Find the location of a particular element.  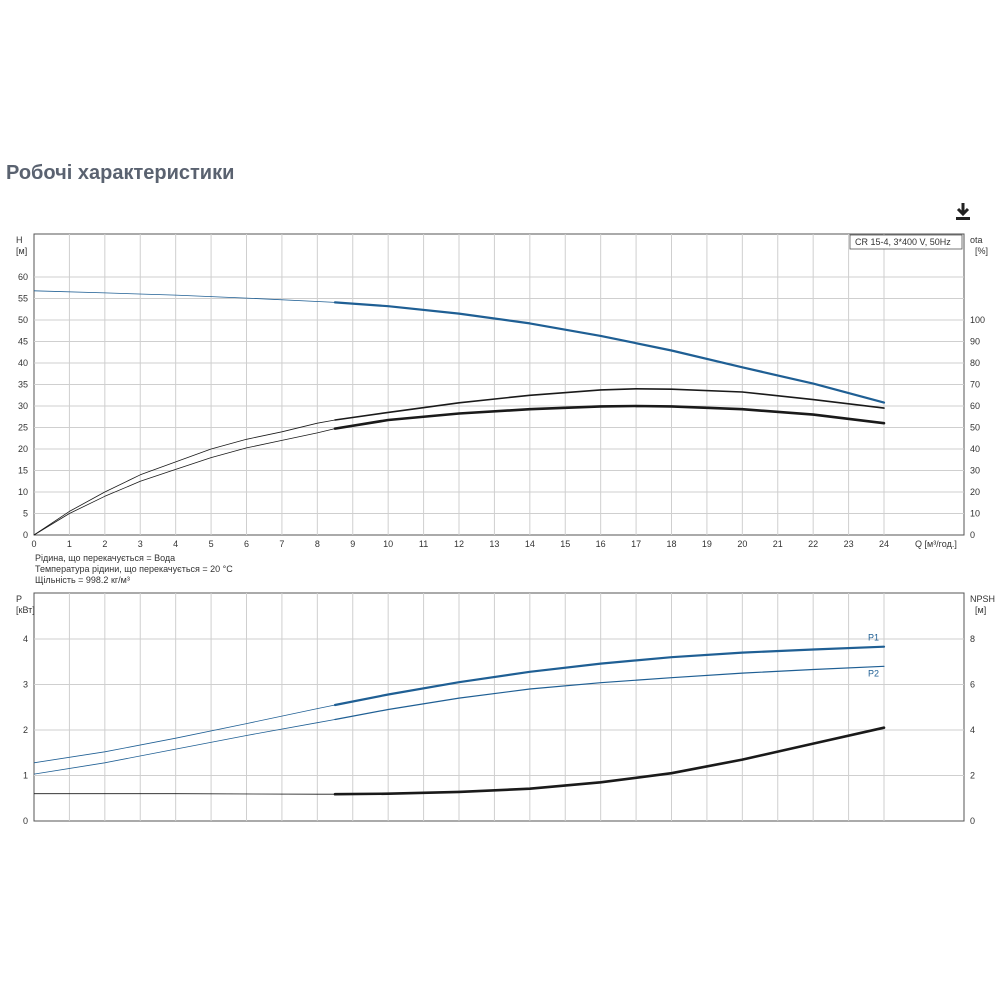

top-x-tick-label: 9 is located at coordinates (352, 544).